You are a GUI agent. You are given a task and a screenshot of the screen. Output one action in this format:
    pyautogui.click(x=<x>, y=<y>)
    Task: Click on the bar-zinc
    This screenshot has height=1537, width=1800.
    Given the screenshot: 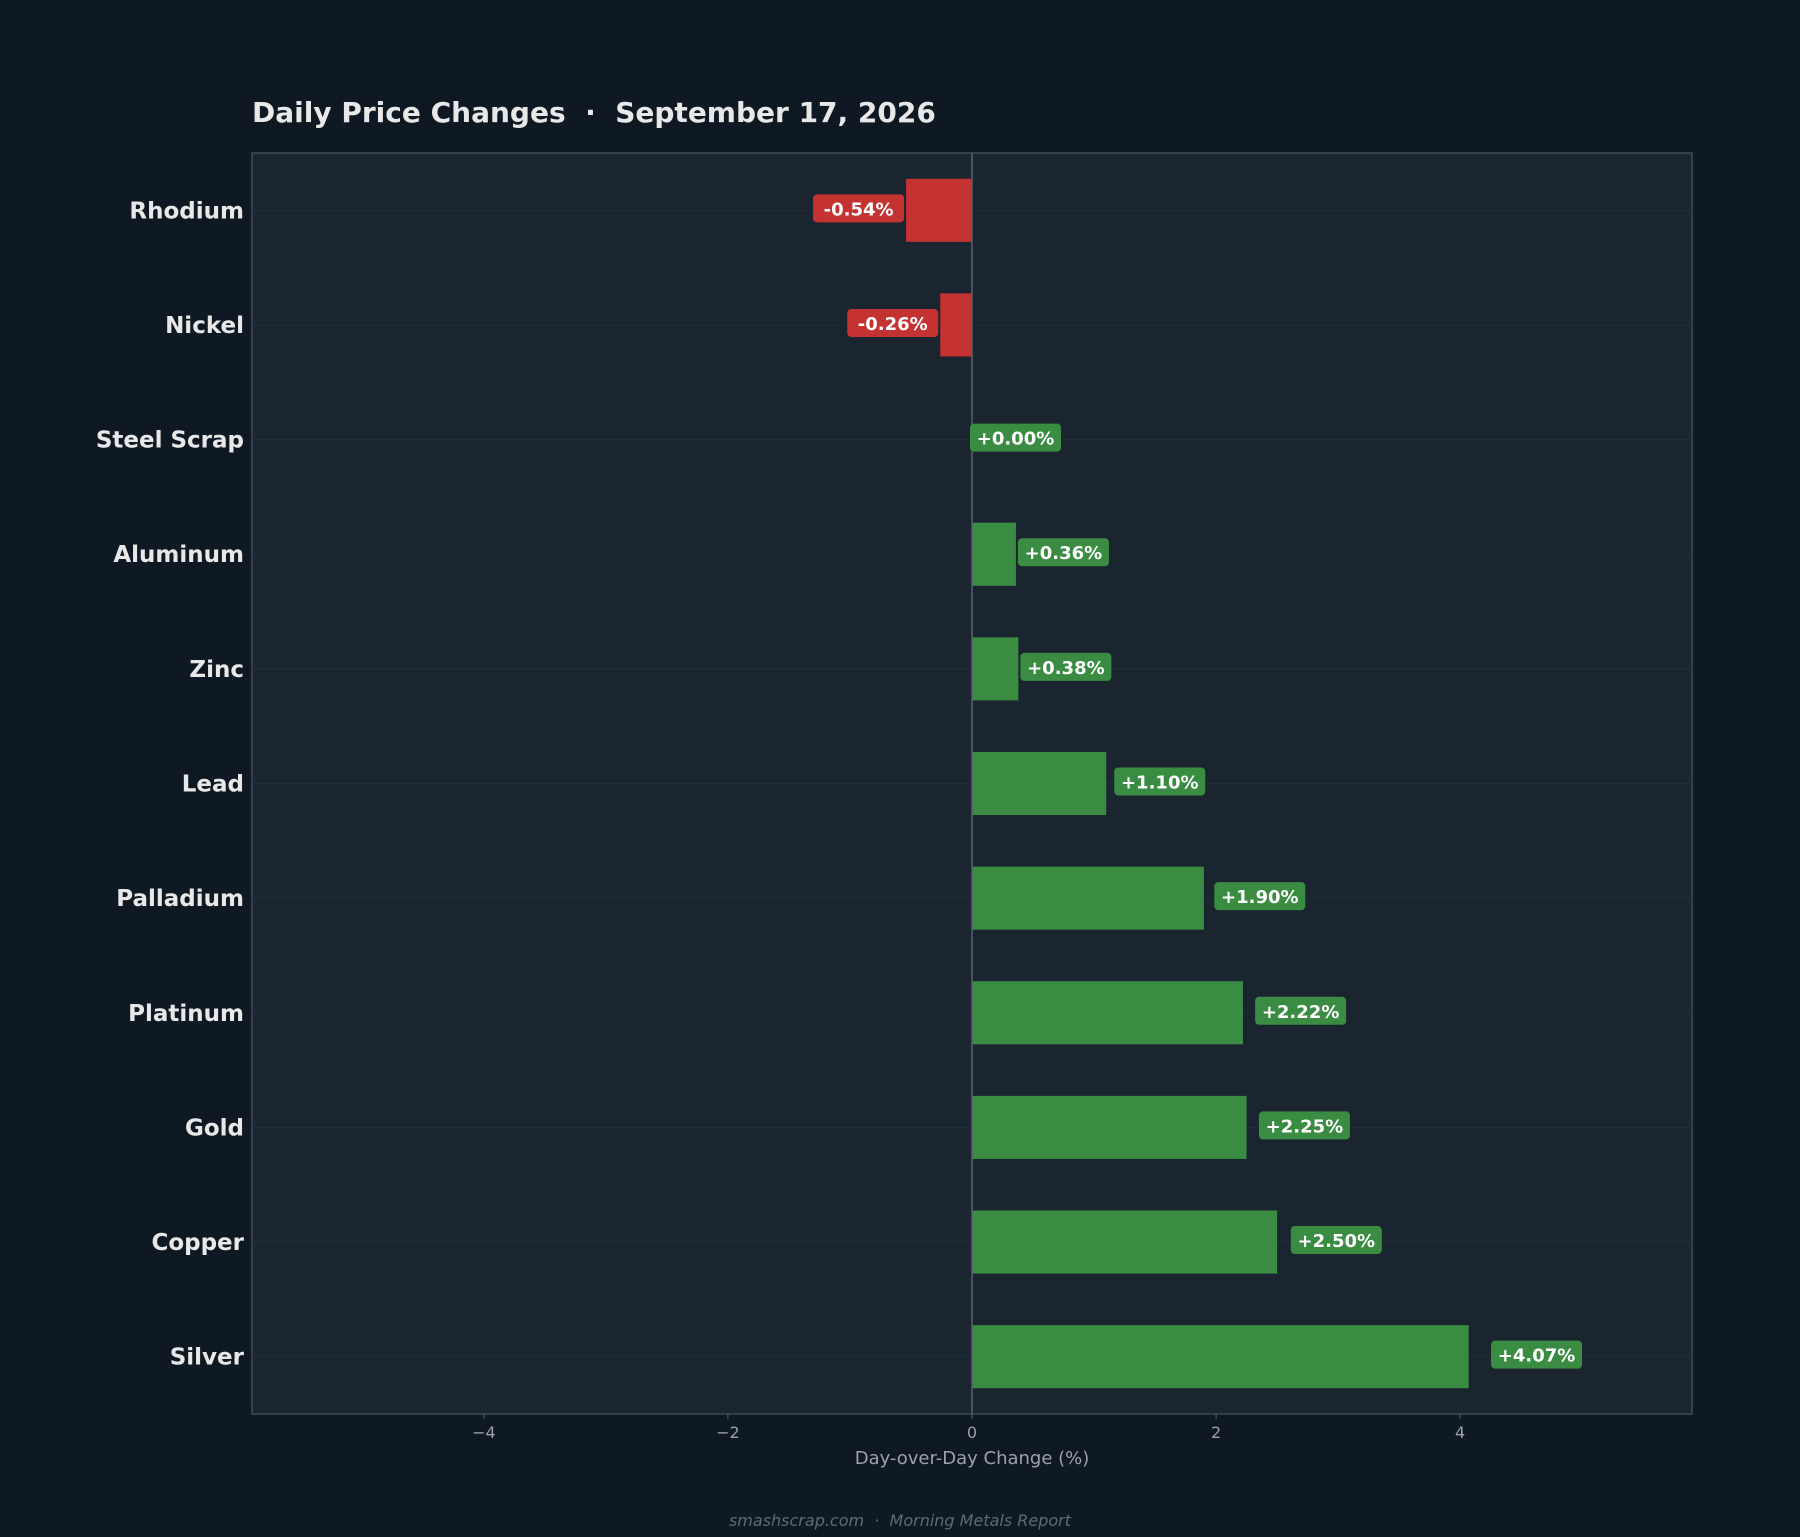 What is the action you would take?
    pyautogui.click(x=995, y=669)
    